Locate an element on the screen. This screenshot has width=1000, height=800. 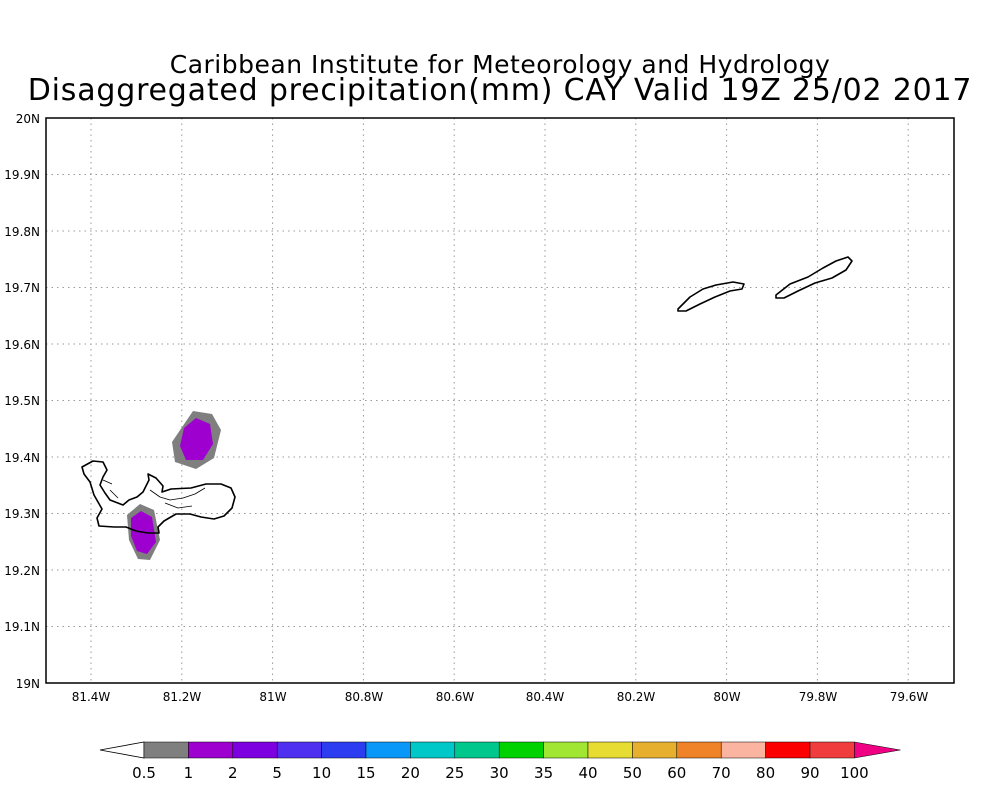
grand-cayman-coastline is located at coordinates (158, 497).